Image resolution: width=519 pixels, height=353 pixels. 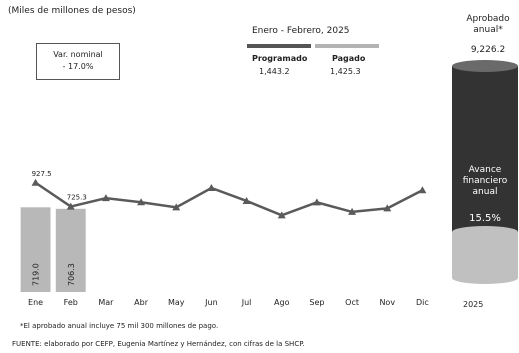 I want to click on legend-title: Enero - Febrero, 2025, so click(x=301, y=31).